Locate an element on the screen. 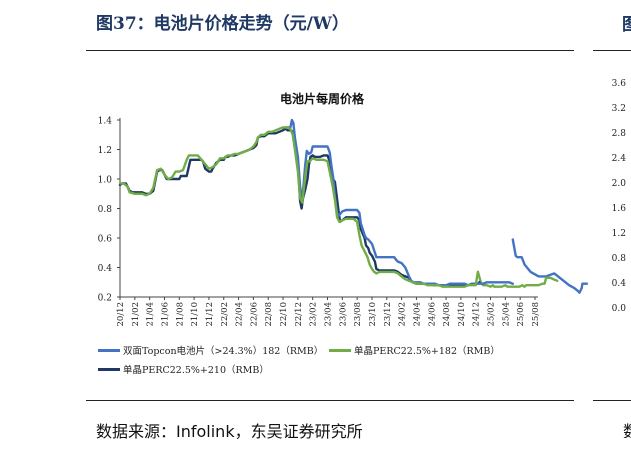 The width and height of the screenshot is (631, 451). x-tick-label: 22/02 is located at coordinates (225, 314).